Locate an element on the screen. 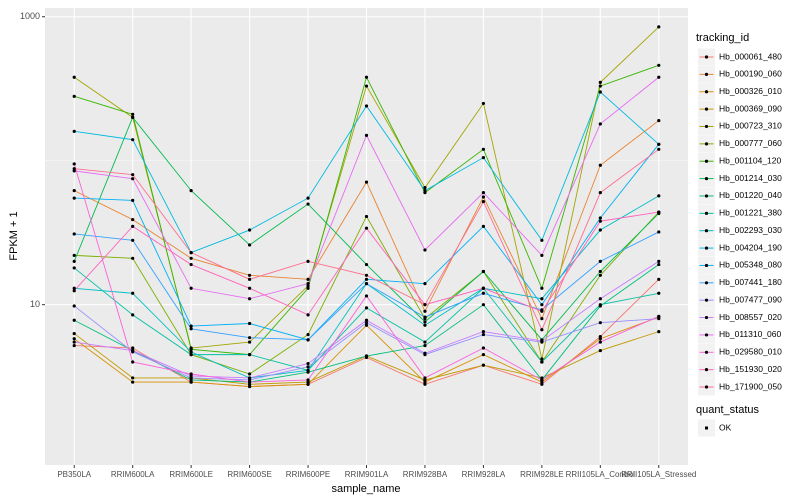 The height and width of the screenshot is (500, 800). legend-label: Hb_171900_050 is located at coordinates (750, 386).